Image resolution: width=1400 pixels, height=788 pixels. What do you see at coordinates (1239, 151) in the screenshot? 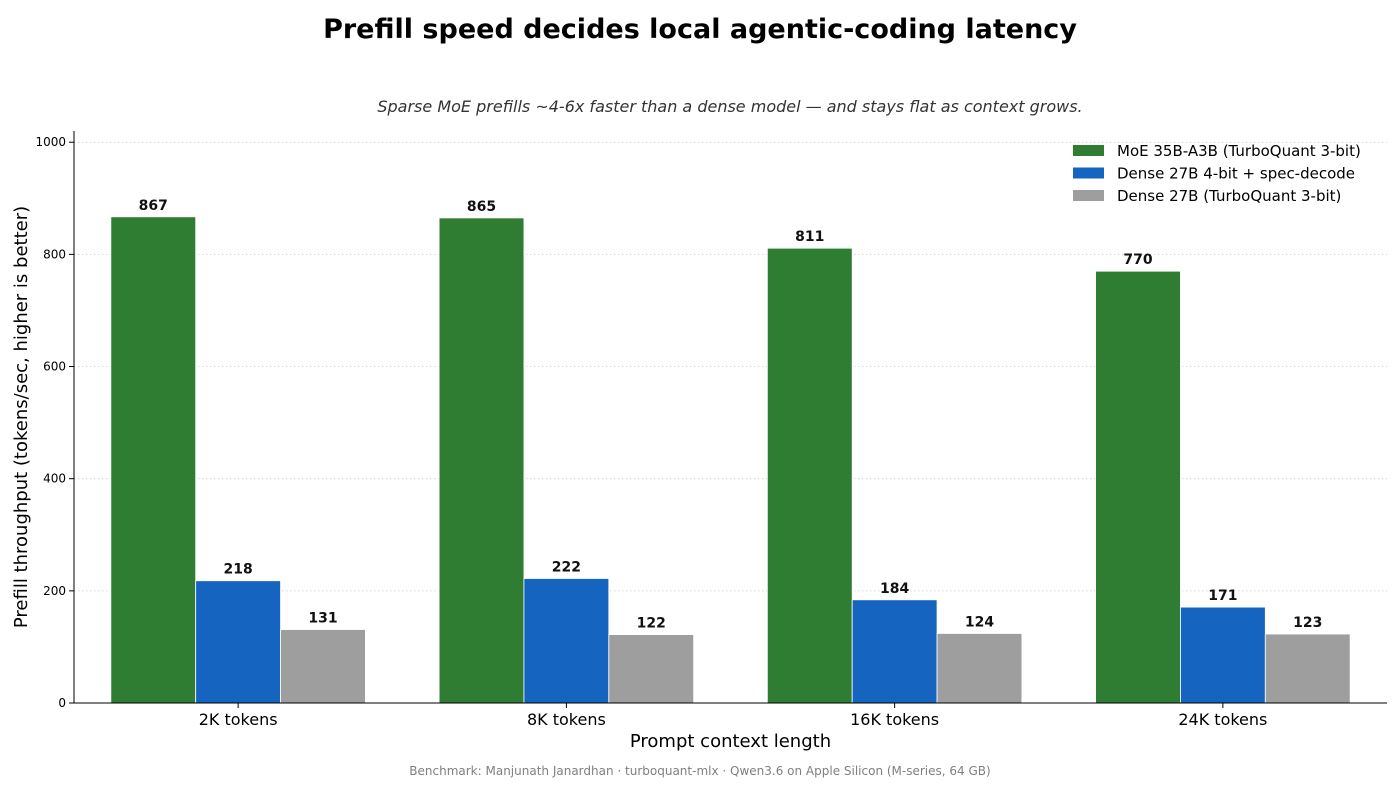
I see `legend-label: MoE 35B-A3B (TurboQuant 3-bit)` at bounding box center [1239, 151].